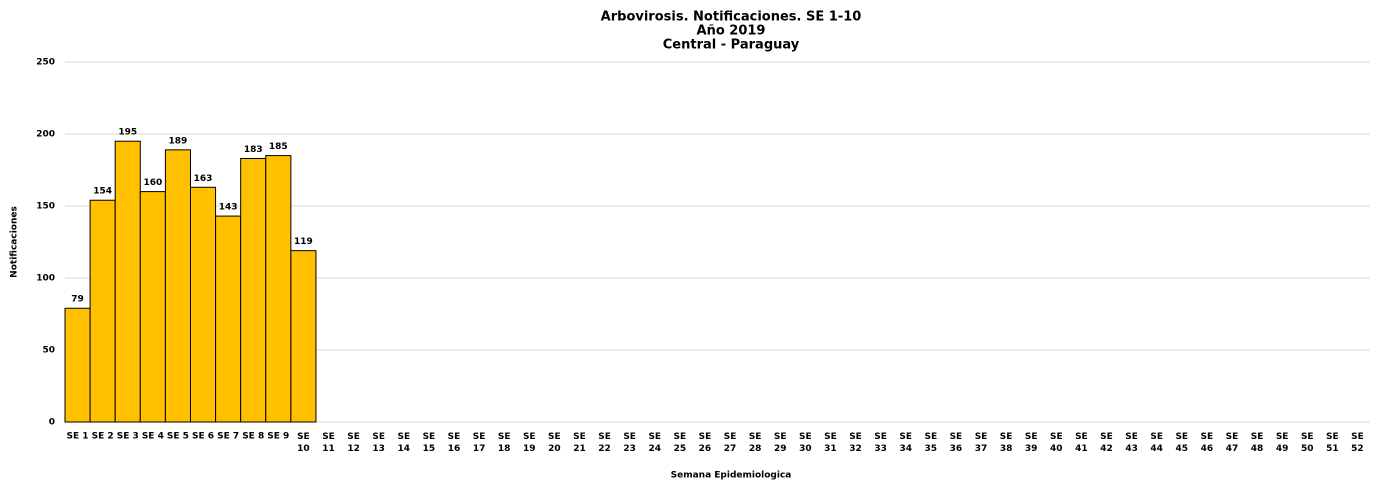  What do you see at coordinates (303, 242) in the screenshot?
I see `data-label: 119` at bounding box center [303, 242].